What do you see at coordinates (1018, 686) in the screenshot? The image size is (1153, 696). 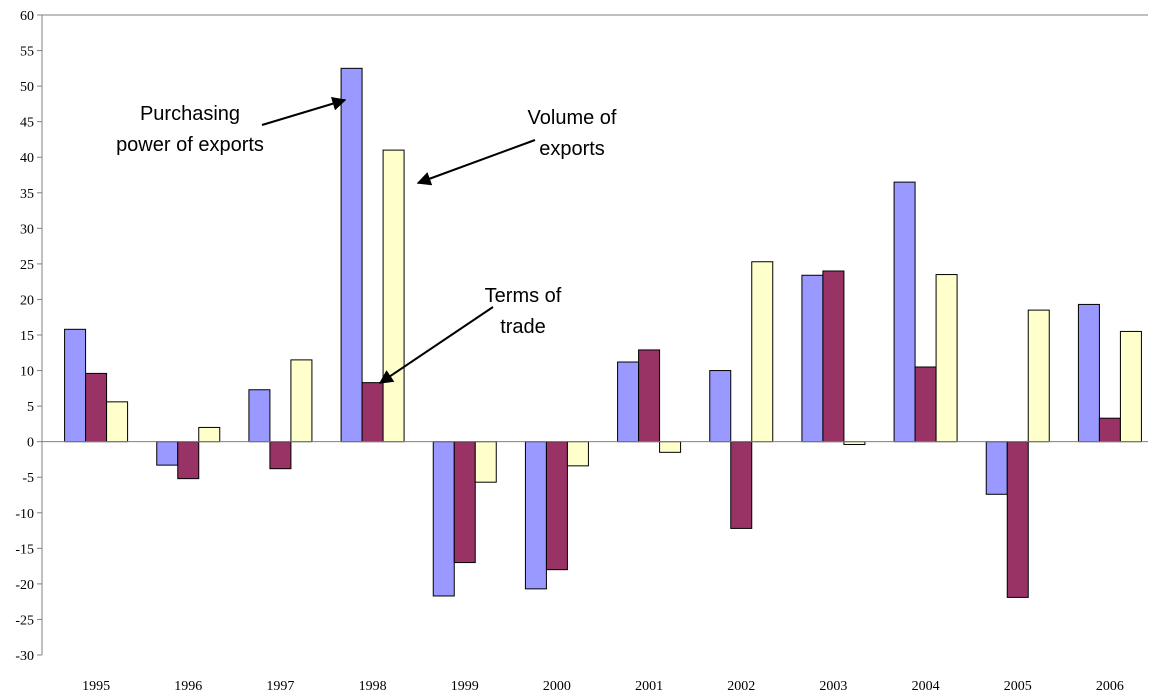 I see `x-tick-label: 2005` at bounding box center [1018, 686].